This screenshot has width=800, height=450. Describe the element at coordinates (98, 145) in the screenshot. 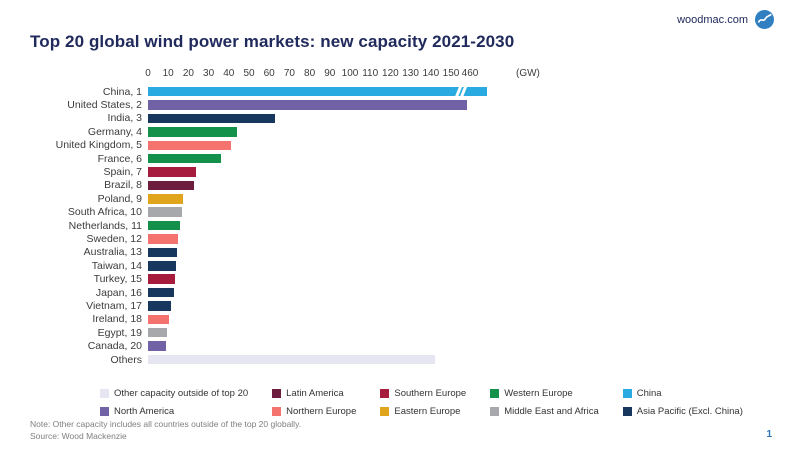

I see `category-label: United Kingdom, 5` at that location.